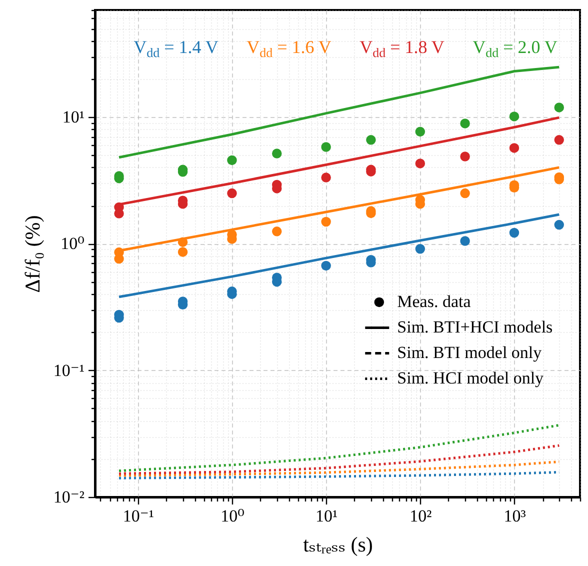 Image resolution: width=588 pixels, height=566 pixels. What do you see at coordinates (421, 516) in the screenshot?
I see `x-tick-label: 10²` at bounding box center [421, 516].